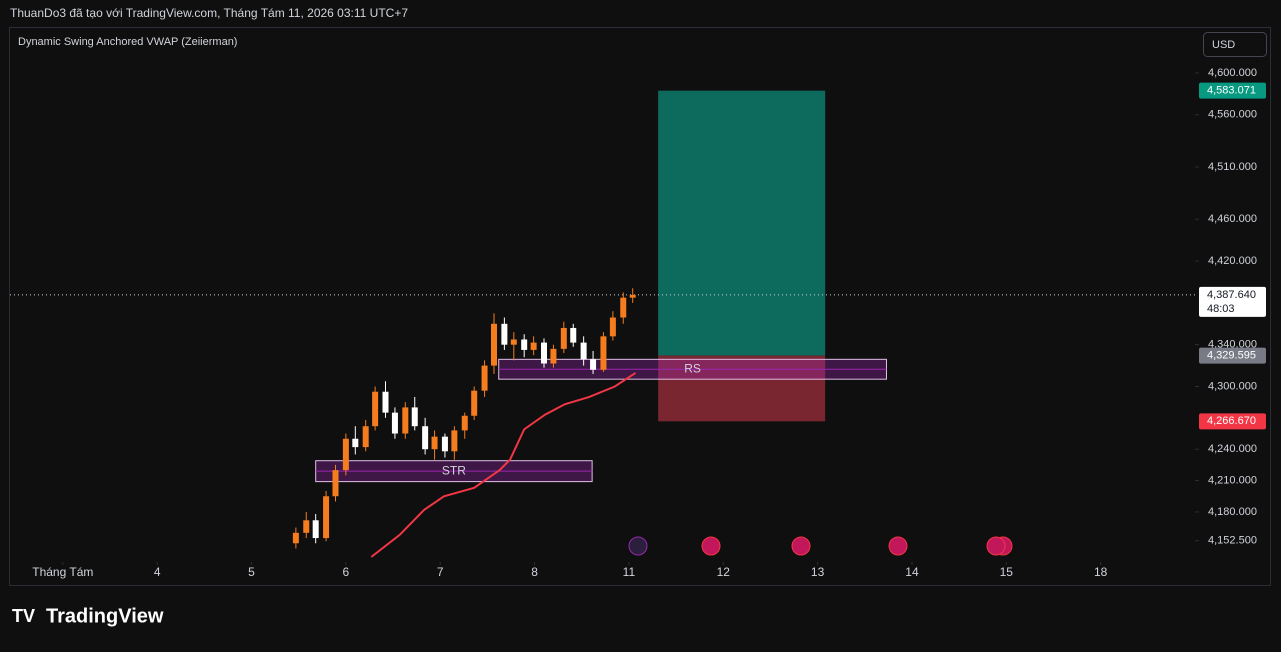 This screenshot has width=1281, height=652. Describe the element at coordinates (1232, 512) in the screenshot. I see `y-tick-label: 4,180.000` at that location.